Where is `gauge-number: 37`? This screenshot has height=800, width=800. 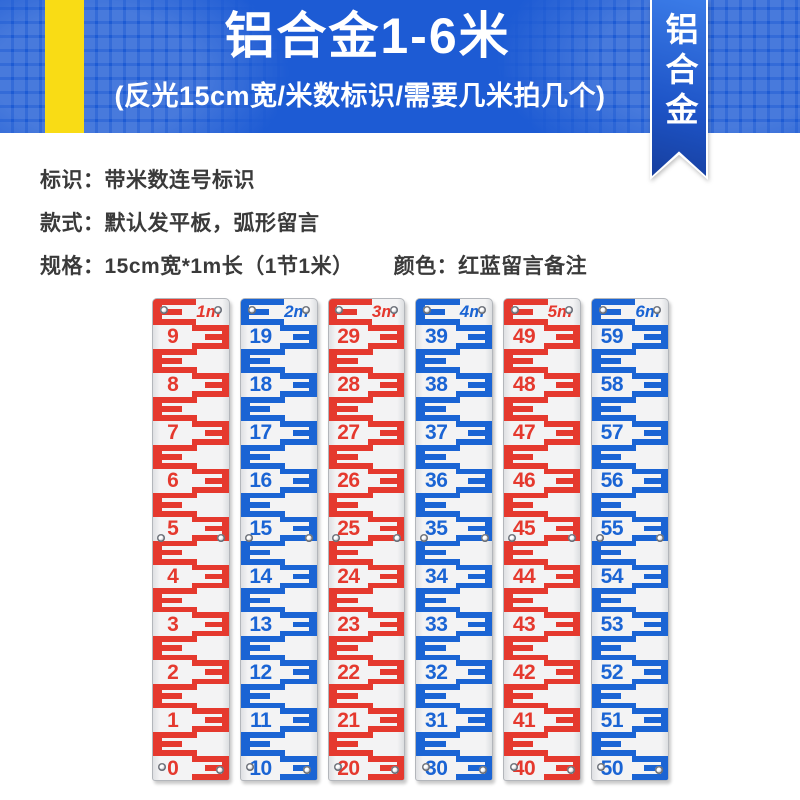 gauge-number: 37 is located at coordinates (436, 433).